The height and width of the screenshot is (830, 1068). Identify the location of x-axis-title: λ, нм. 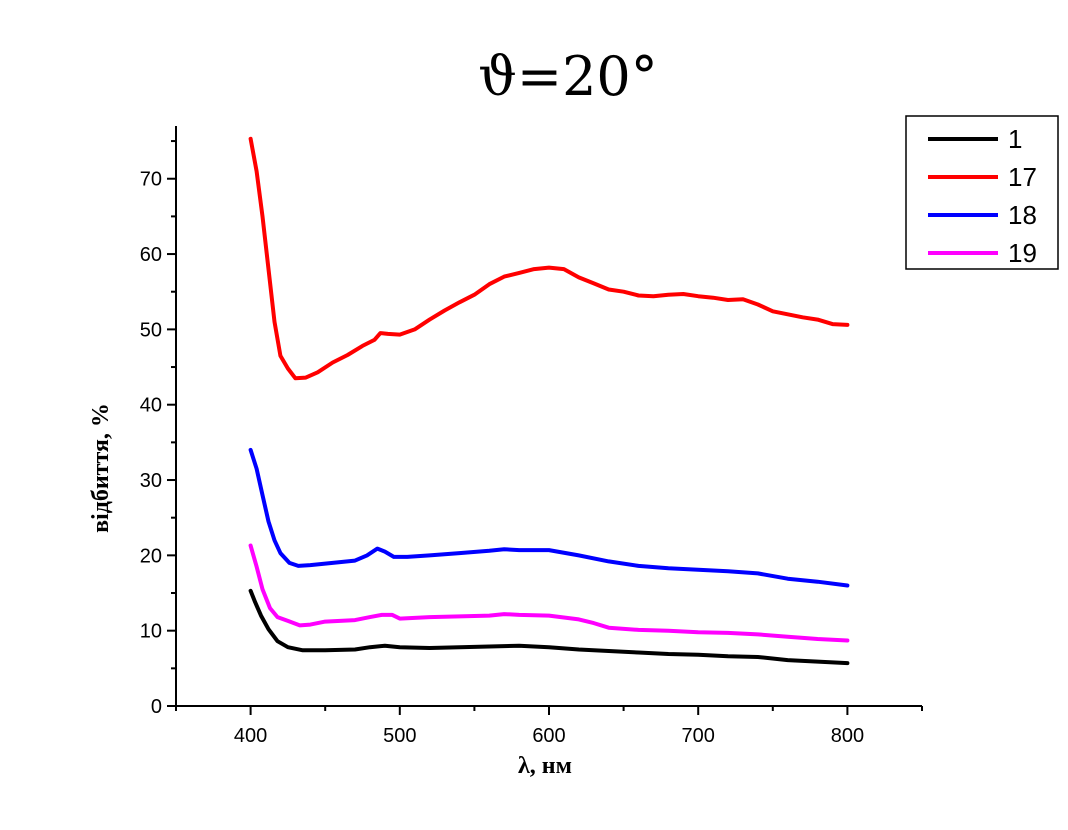
(545, 766).